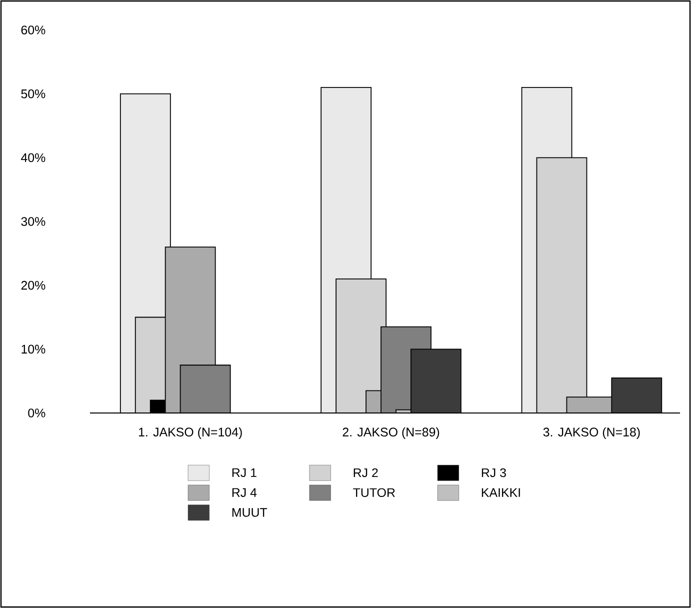 The image size is (691, 608). Describe the element at coordinates (374, 493) in the screenshot. I see `legend-label: TUTOR` at that location.